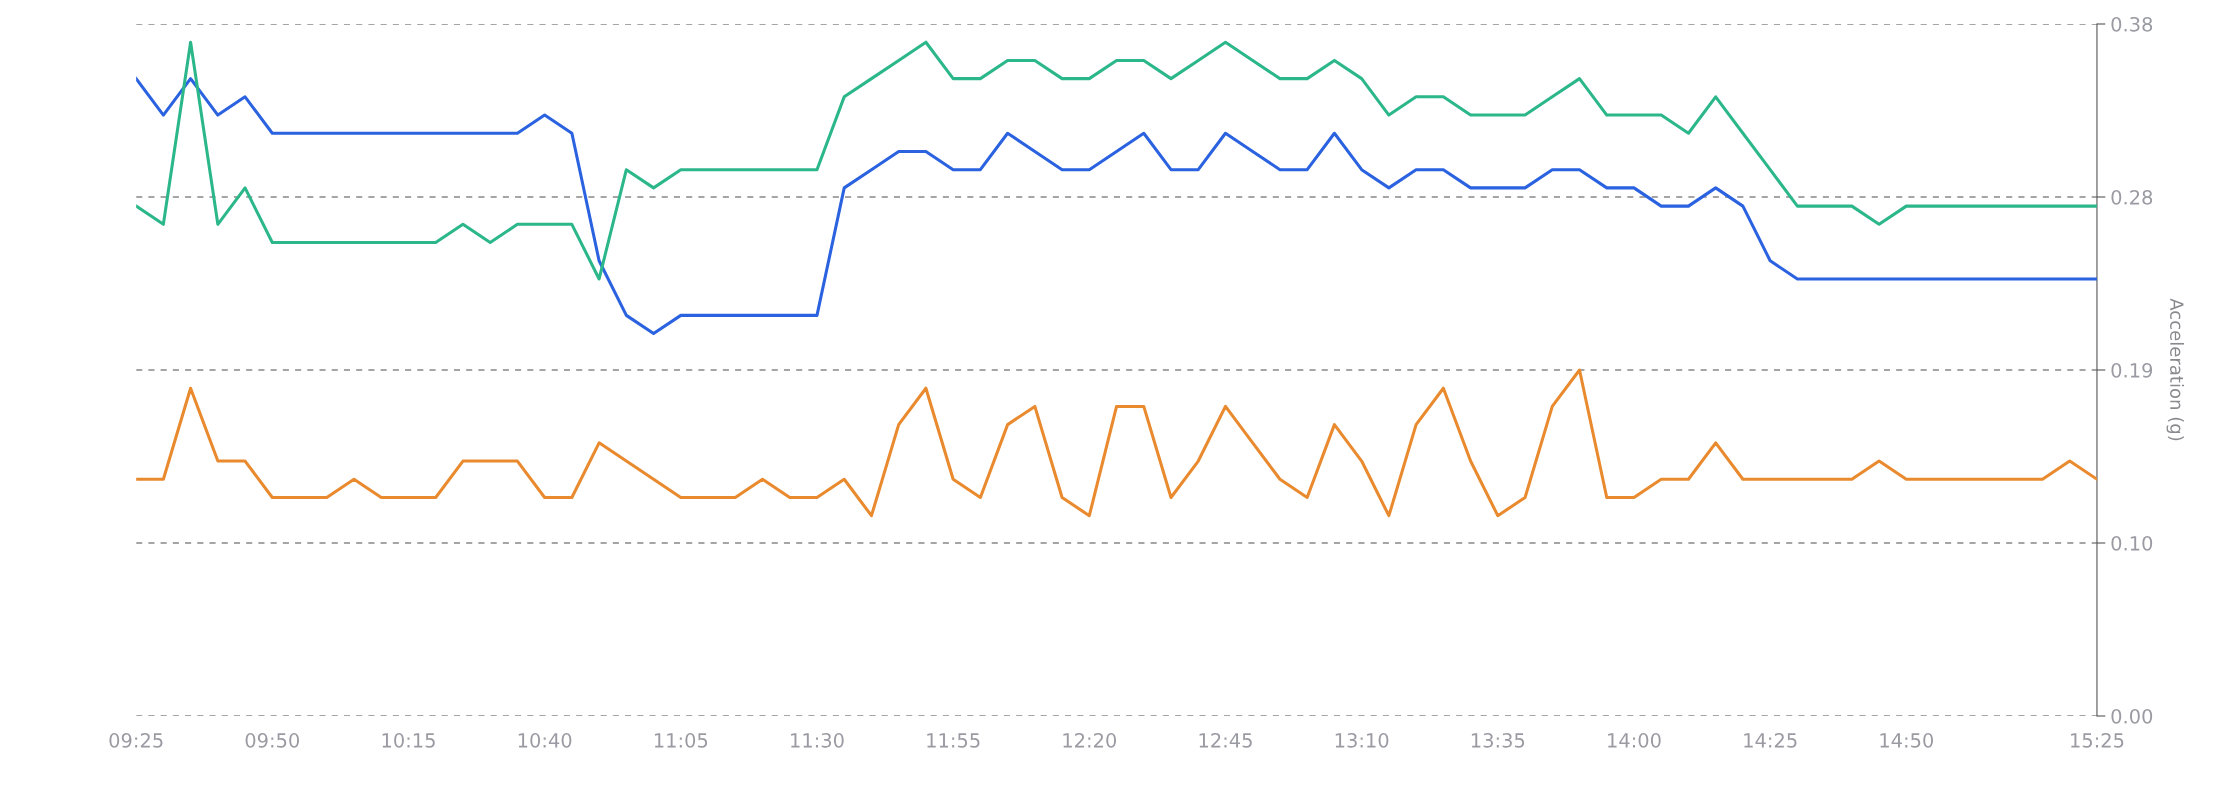  What do you see at coordinates (2097, 740) in the screenshot?
I see `x-tick-label: 15:25` at bounding box center [2097, 740].